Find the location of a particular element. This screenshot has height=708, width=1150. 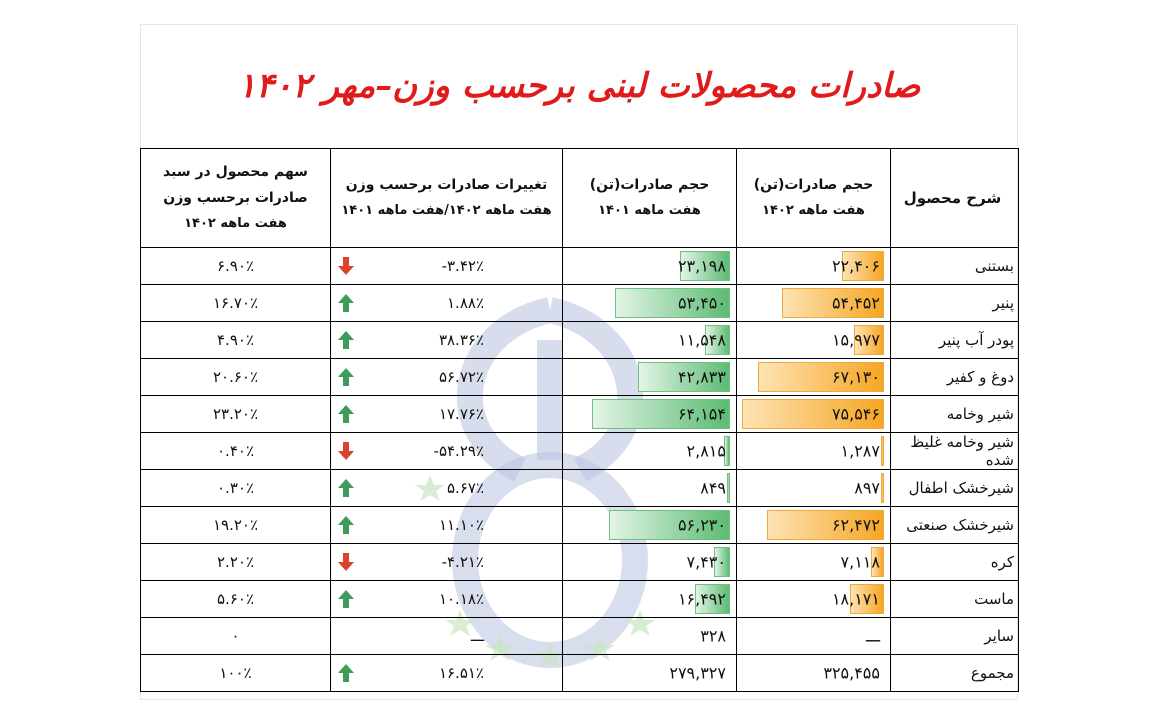

volume-1401-cell: ۴۲,۸۳۳ is located at coordinates (649, 377).